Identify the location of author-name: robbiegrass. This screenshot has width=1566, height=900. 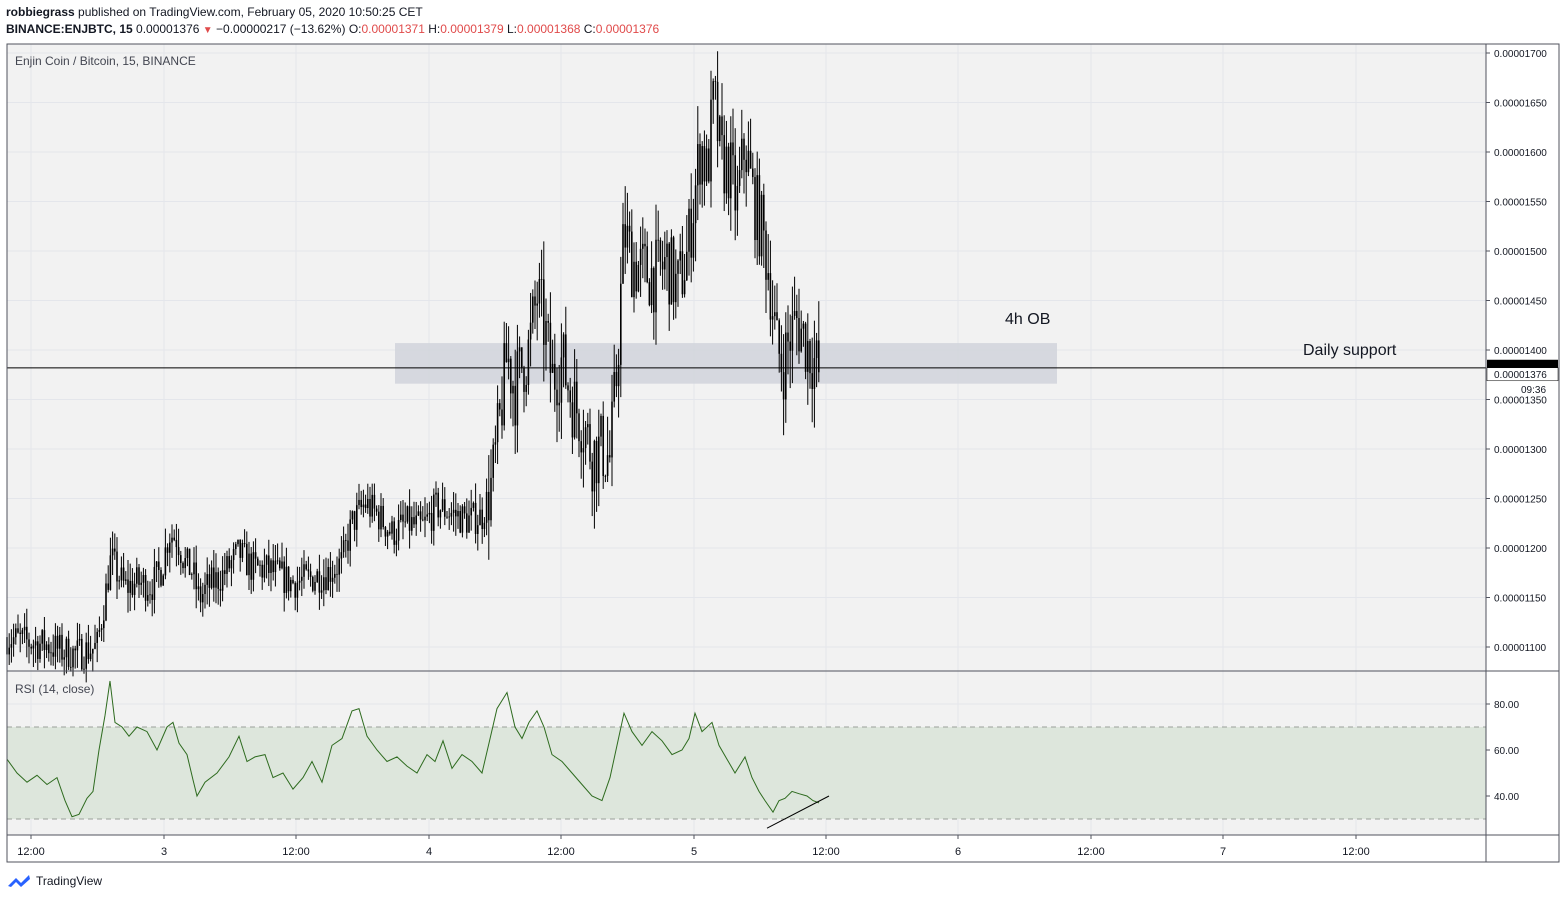
(40, 12).